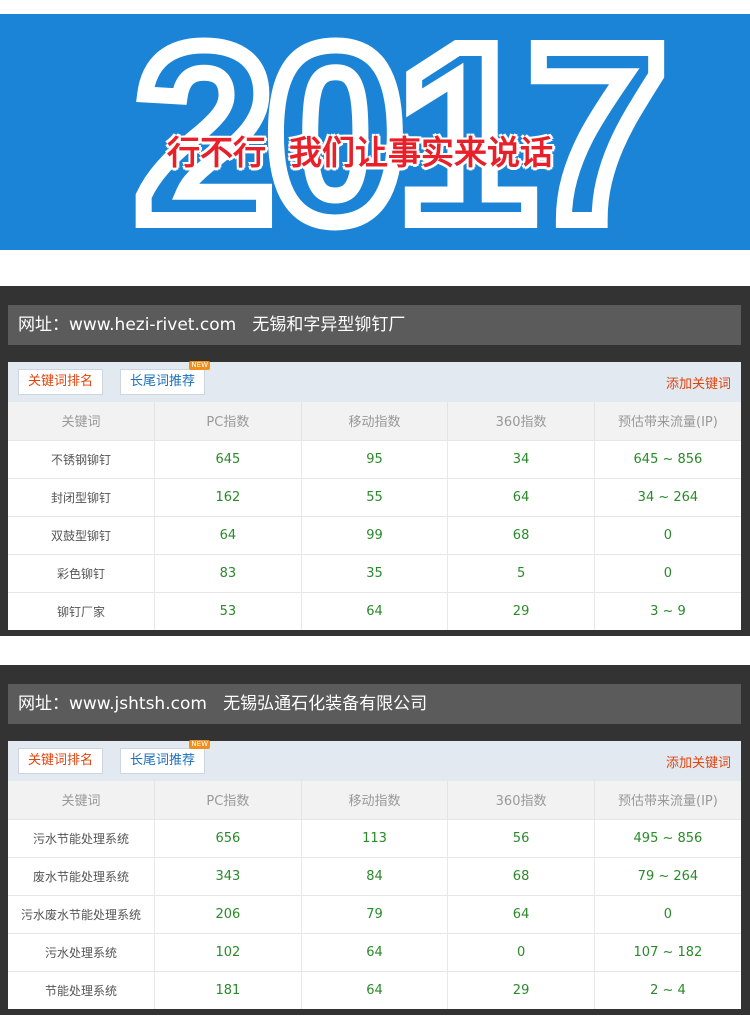 Image resolution: width=750 pixels, height=1027 pixels. Describe the element at coordinates (228, 572) in the screenshot. I see `value-cell: 83` at that location.